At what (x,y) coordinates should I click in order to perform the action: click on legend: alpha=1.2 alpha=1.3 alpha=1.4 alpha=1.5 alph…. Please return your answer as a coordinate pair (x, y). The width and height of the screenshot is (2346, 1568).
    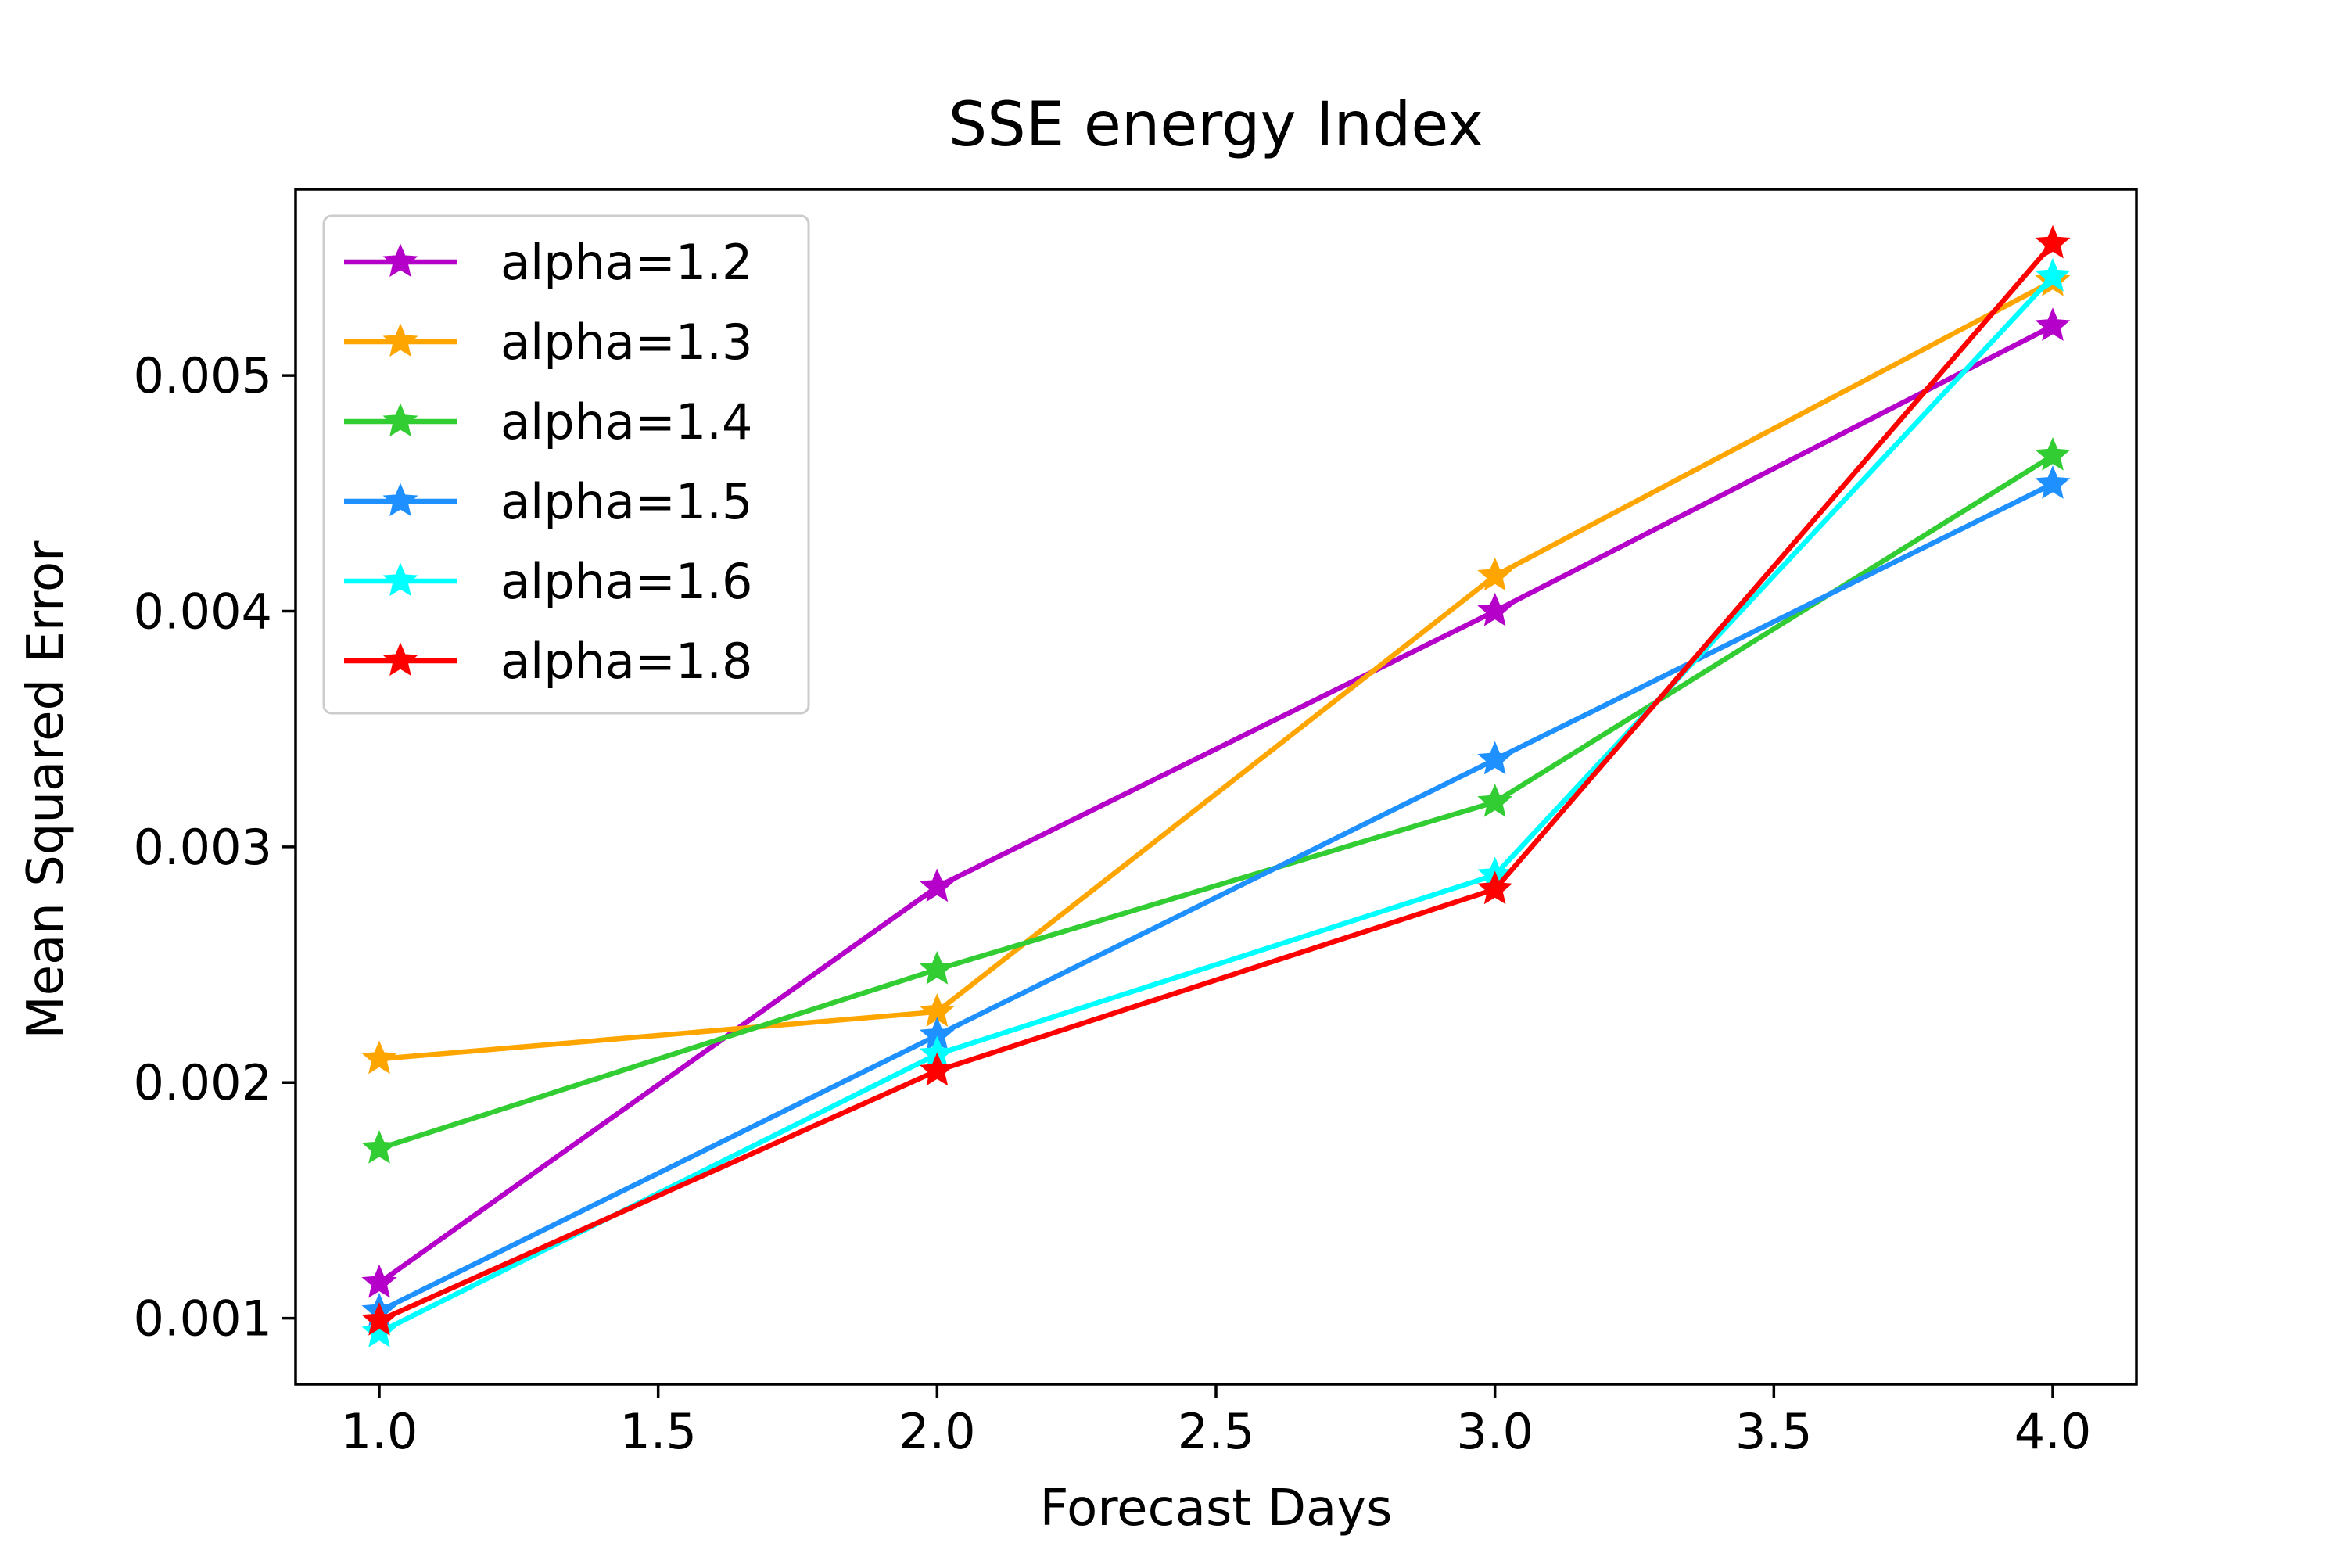
    Looking at the image, I should click on (566, 464).